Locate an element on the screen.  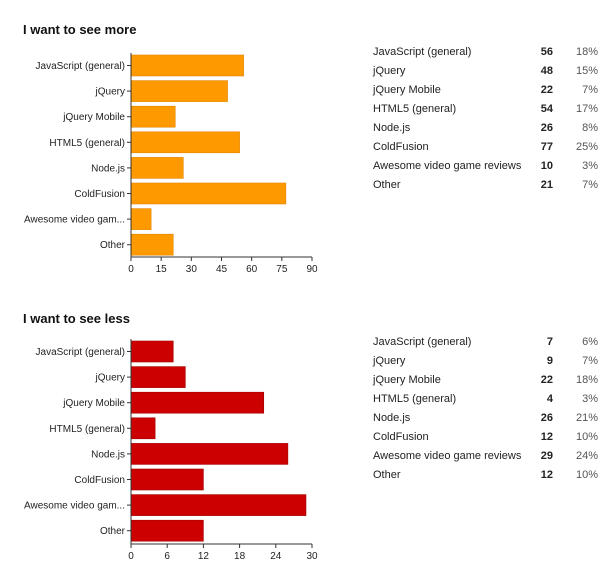
stats-count: 10 is located at coordinates (546, 165).